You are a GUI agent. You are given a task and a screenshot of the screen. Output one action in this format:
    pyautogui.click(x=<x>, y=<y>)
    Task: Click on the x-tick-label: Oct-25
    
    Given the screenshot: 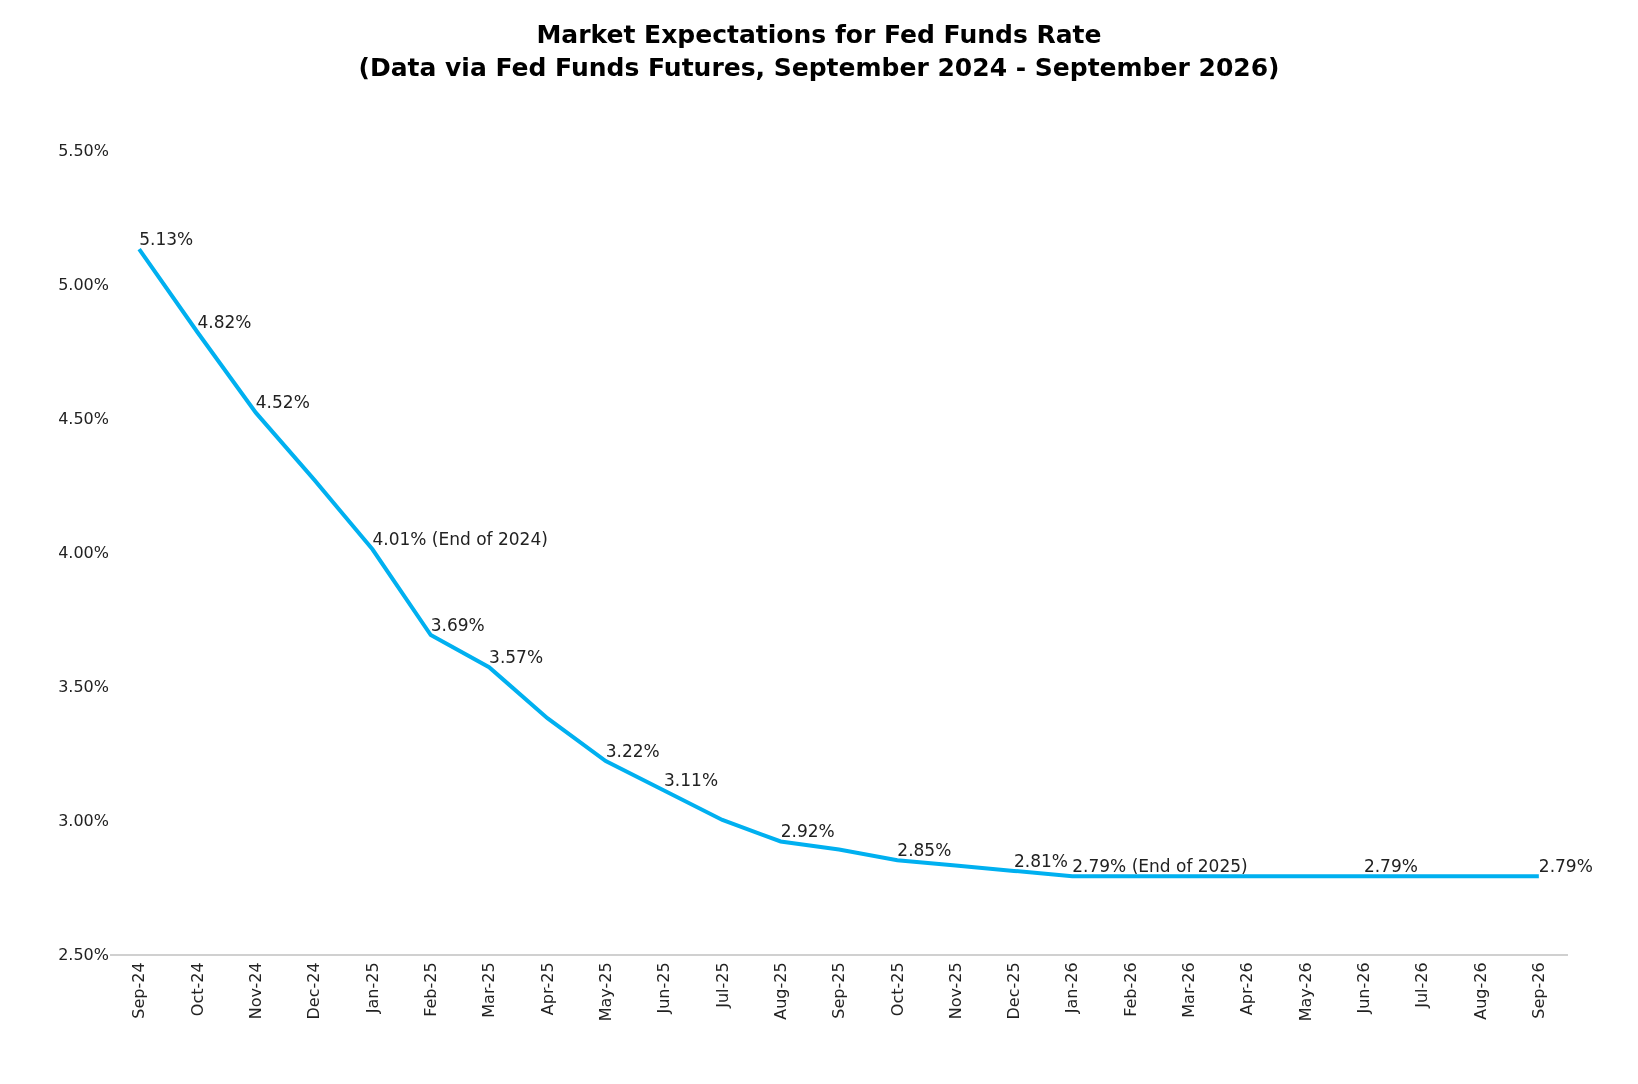 What is the action you would take?
    pyautogui.click(x=897, y=989)
    